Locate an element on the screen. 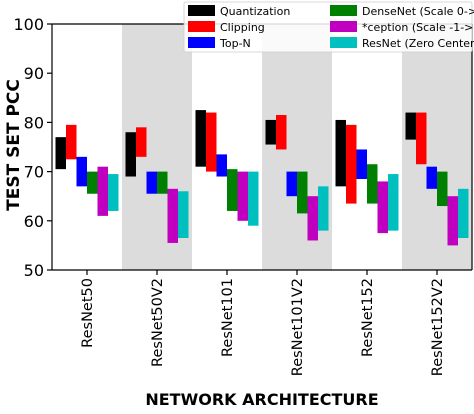 Image resolution: width=474 pixels, height=414 pixels. y-tick-label: 100 is located at coordinates (28, 24).